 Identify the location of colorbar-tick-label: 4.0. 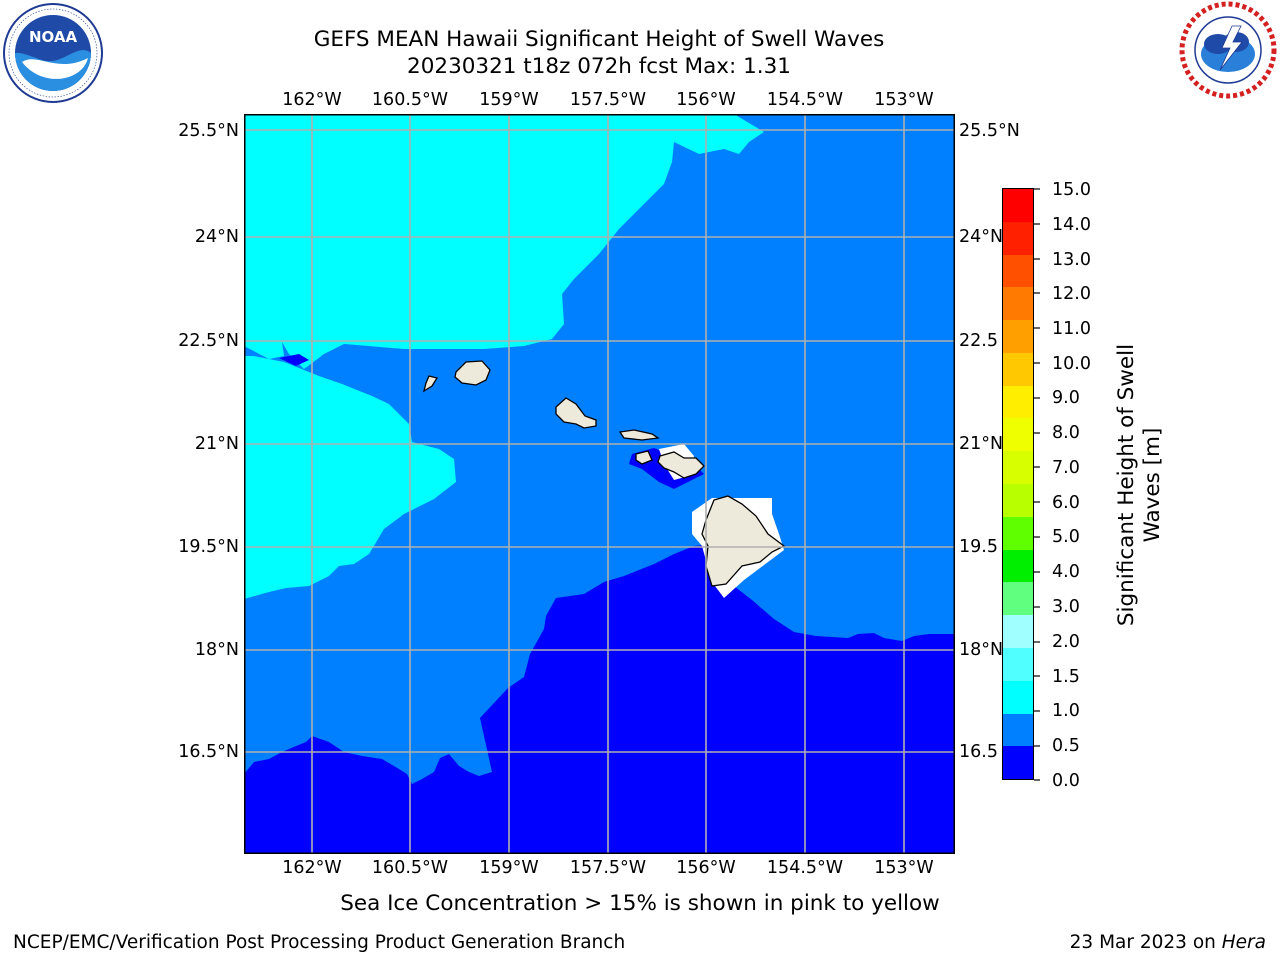
(1066, 572).